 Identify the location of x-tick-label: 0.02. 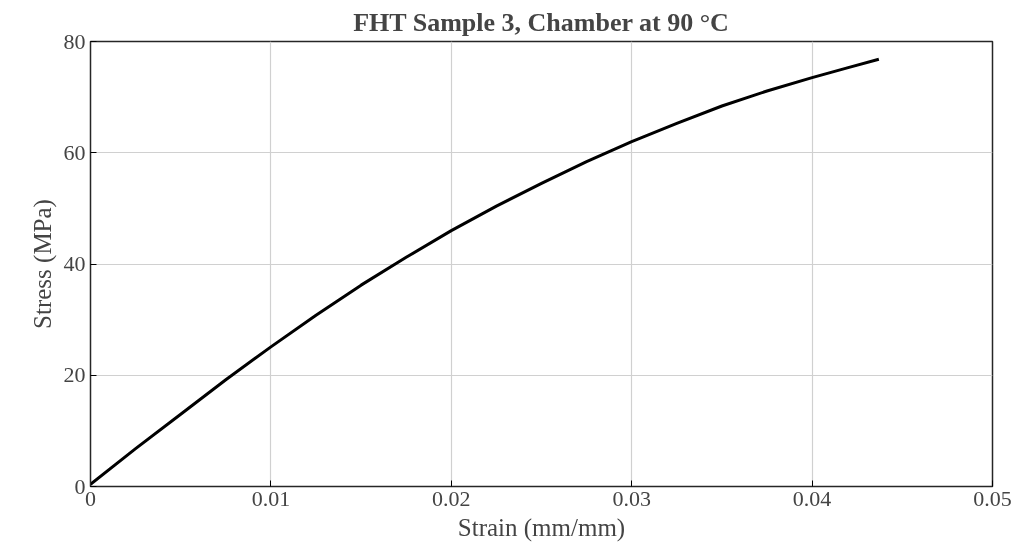
(451, 498).